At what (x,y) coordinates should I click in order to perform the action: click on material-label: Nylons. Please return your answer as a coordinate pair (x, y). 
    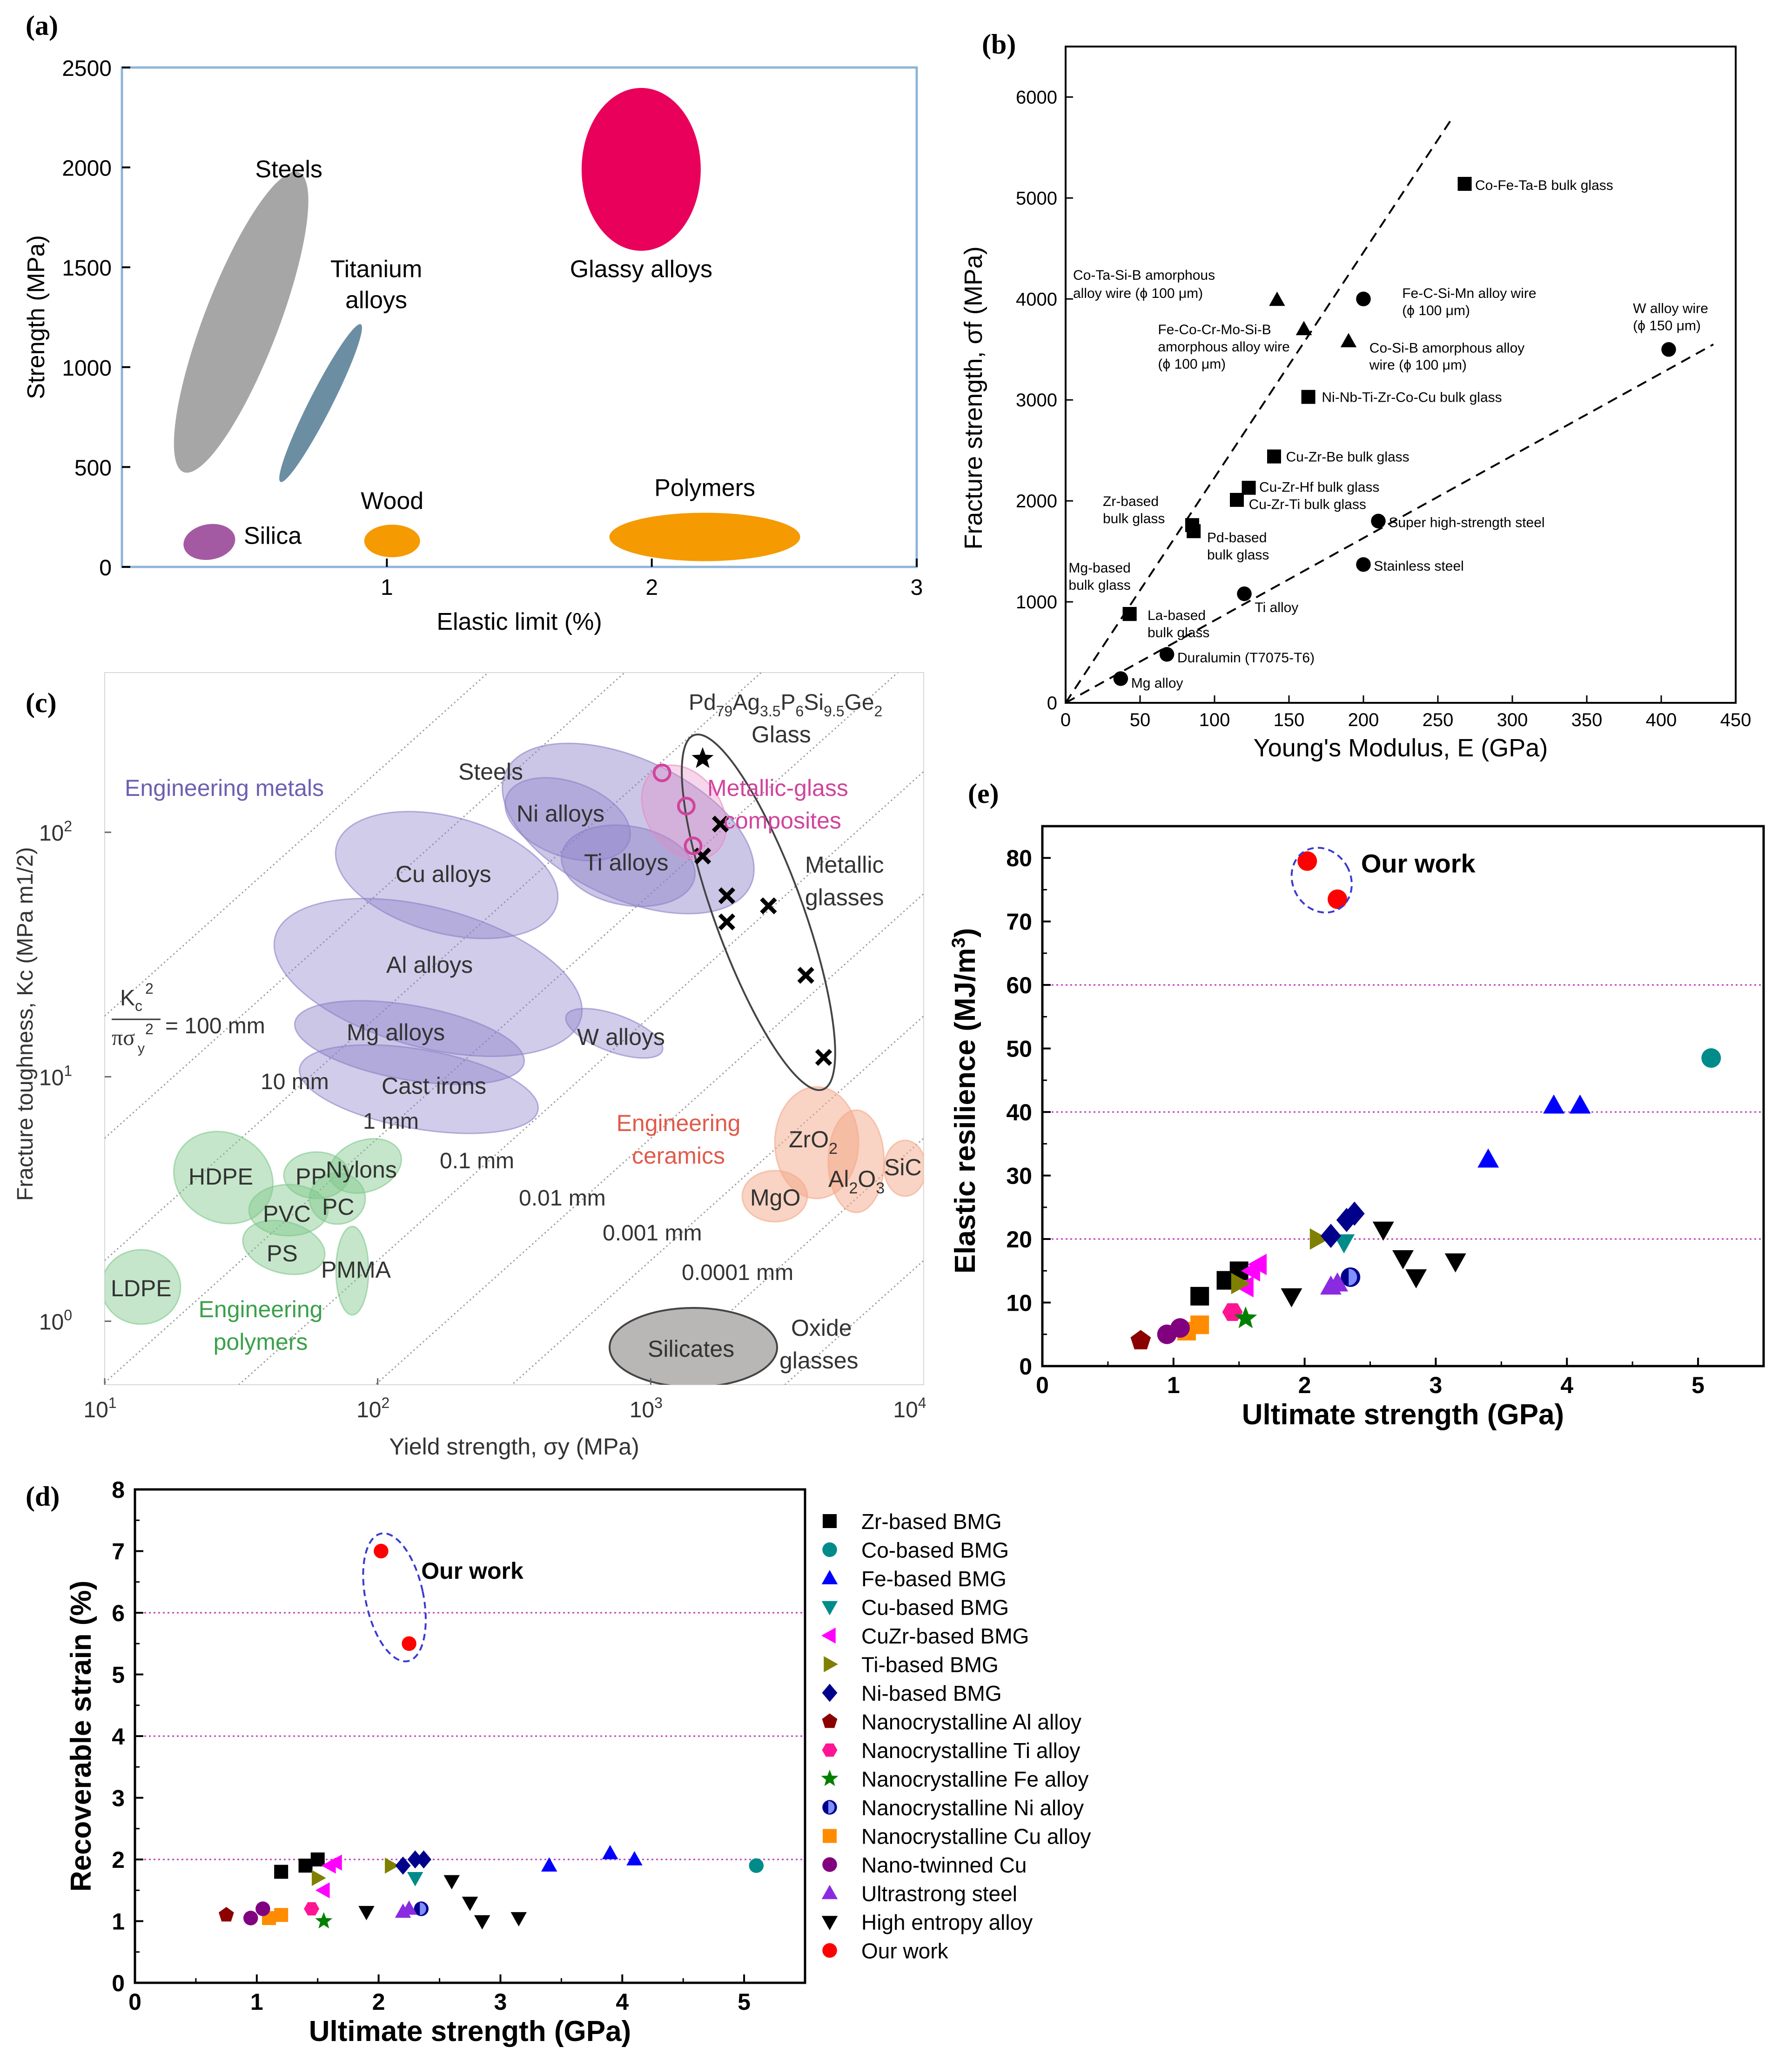
    Looking at the image, I should click on (361, 1170).